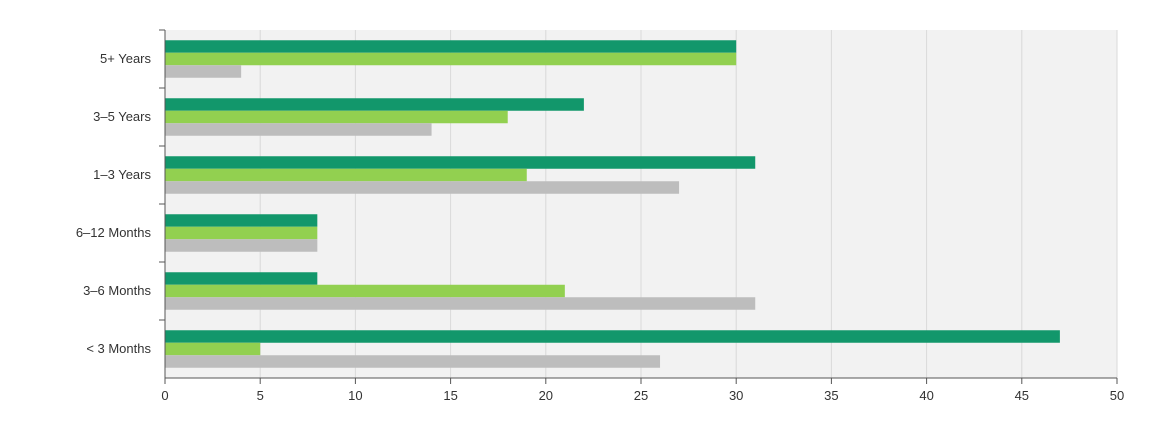 The height and width of the screenshot is (436, 1163). What do you see at coordinates (450, 395) in the screenshot?
I see `x-tick-label: 15` at bounding box center [450, 395].